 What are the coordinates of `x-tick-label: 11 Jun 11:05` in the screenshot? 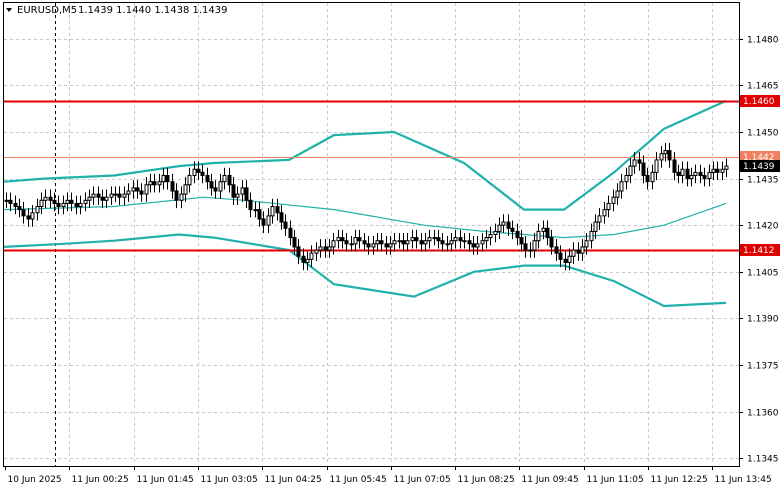 It's located at (615, 480).